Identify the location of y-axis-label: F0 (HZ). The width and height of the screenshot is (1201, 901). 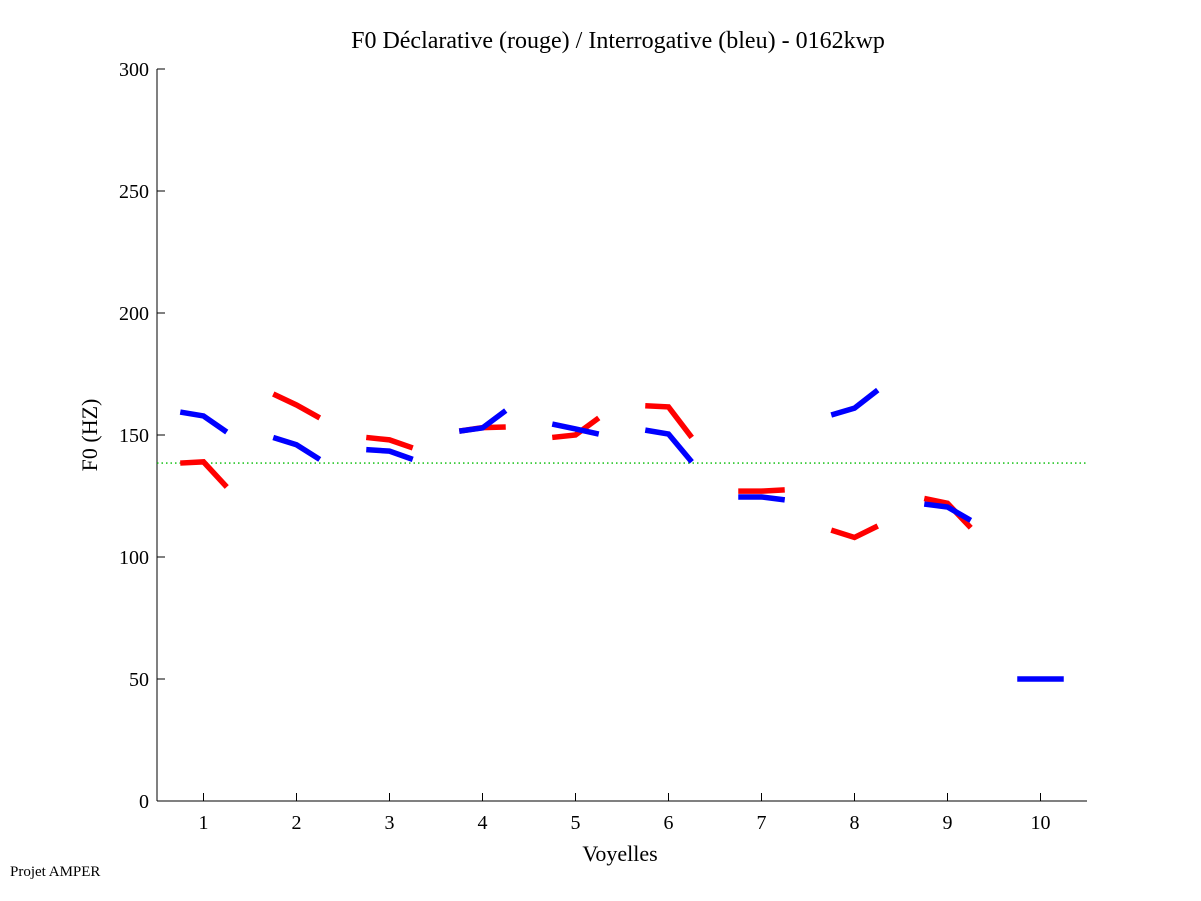
(89, 435).